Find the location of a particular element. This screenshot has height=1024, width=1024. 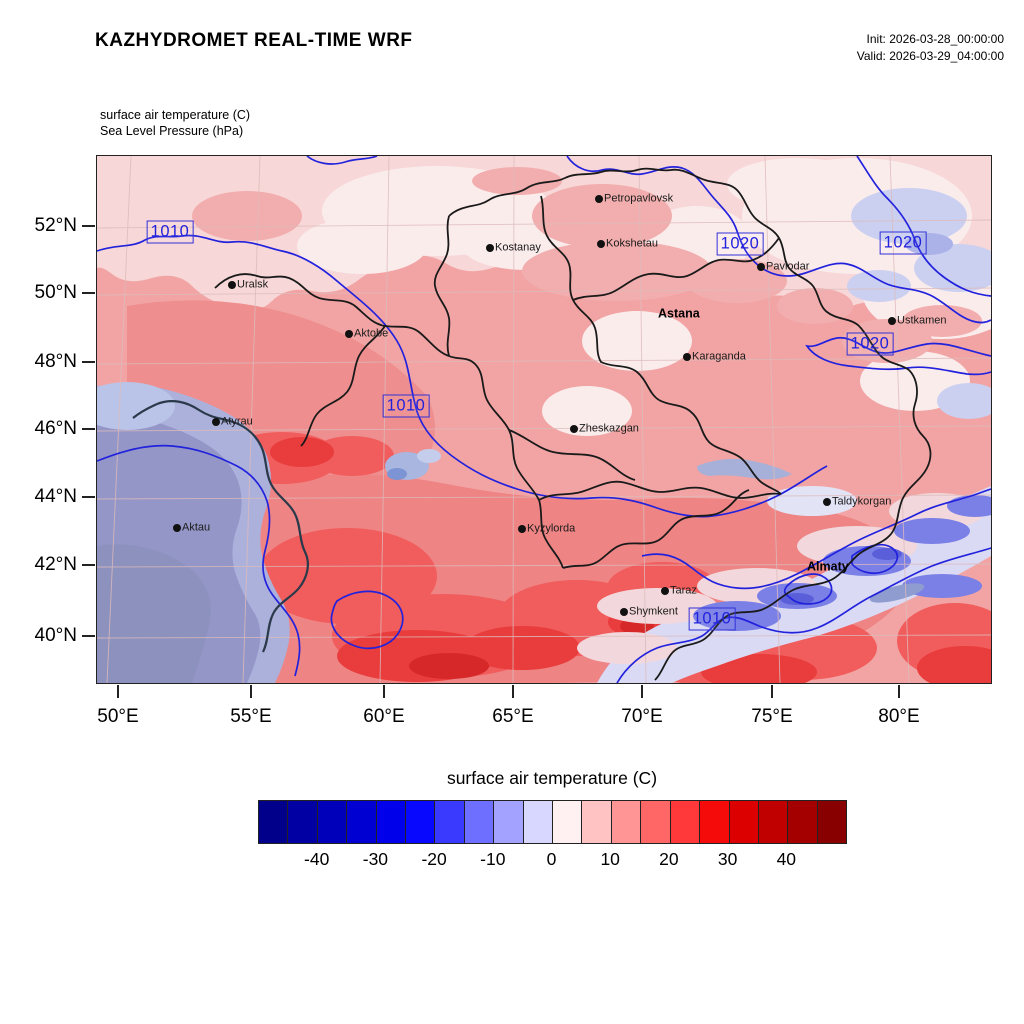

colorbar-tick-label: -20 is located at coordinates (434, 859).